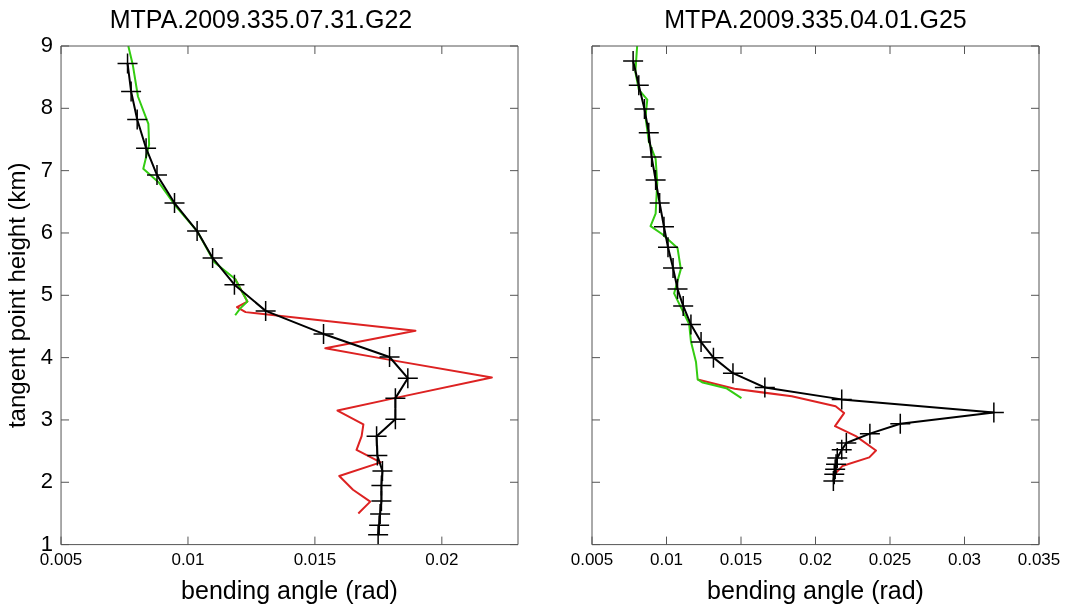 This screenshot has width=1069, height=611. Describe the element at coordinates (17, 295) in the screenshot. I see `y-axis-title: tangent point height (km)` at that location.